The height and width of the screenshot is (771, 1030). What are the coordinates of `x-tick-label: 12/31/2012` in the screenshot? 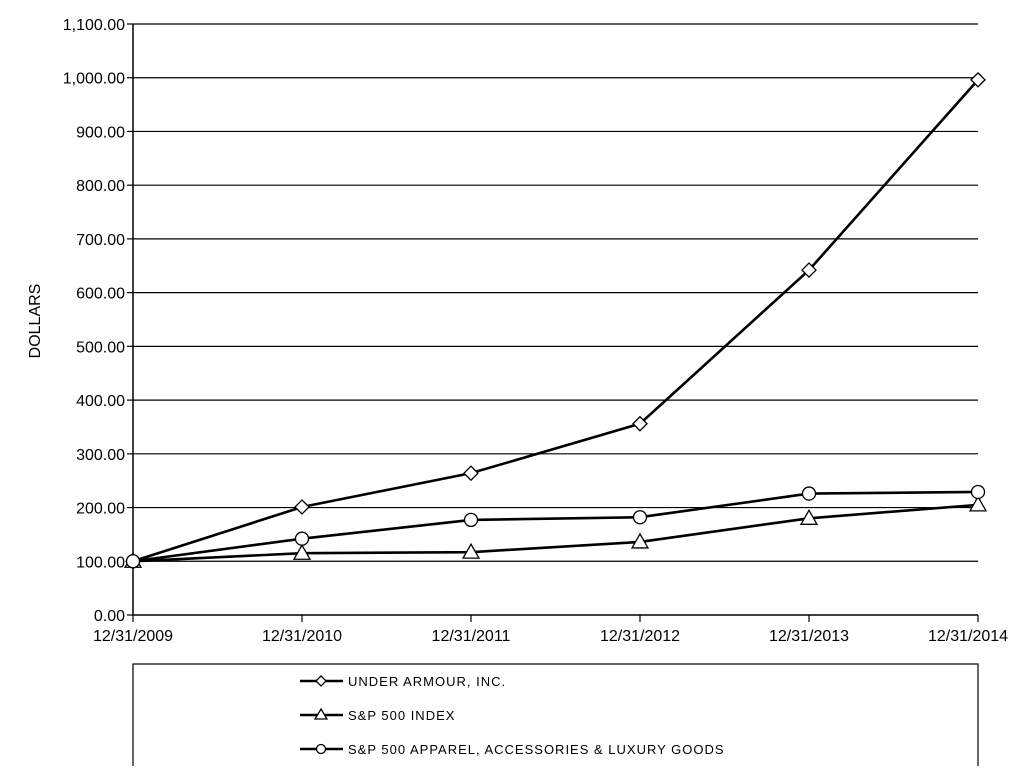 It's located at (640, 636).